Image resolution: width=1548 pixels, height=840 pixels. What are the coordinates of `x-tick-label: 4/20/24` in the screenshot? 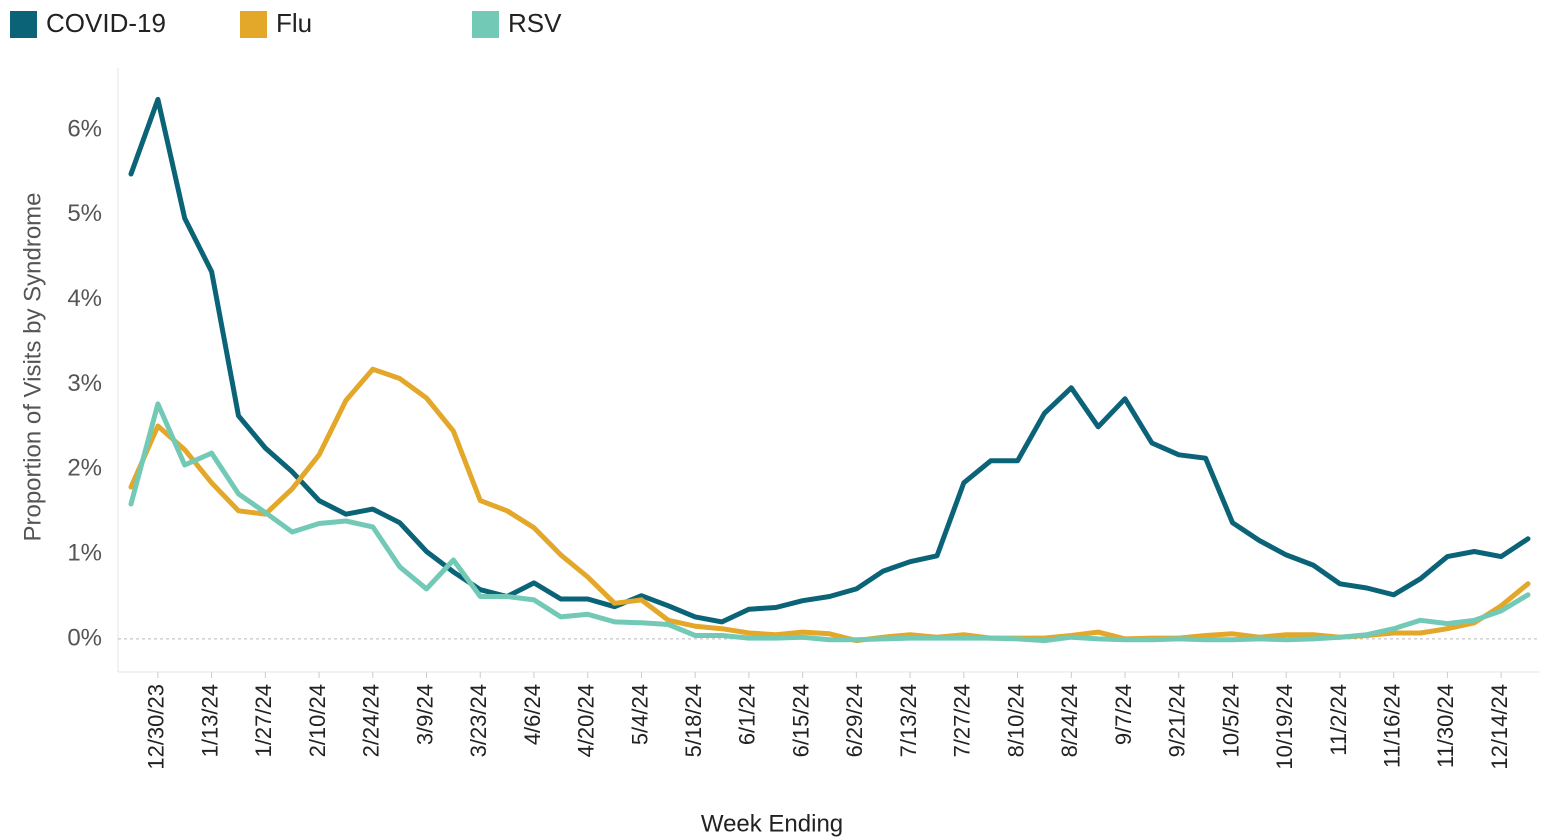 It's located at (586, 720).